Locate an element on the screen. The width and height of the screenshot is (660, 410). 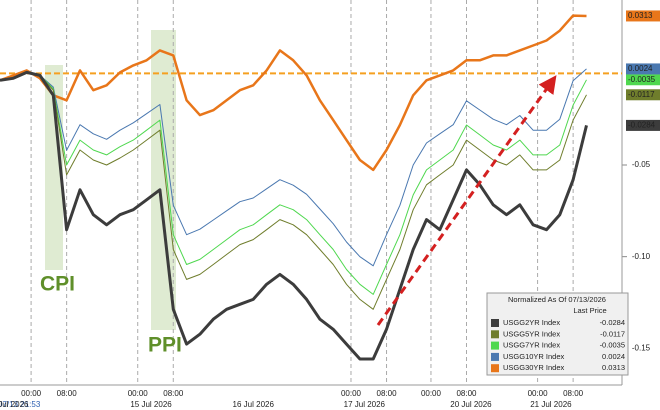
value-tag-label: 0.0024 is located at coordinates (640, 68).